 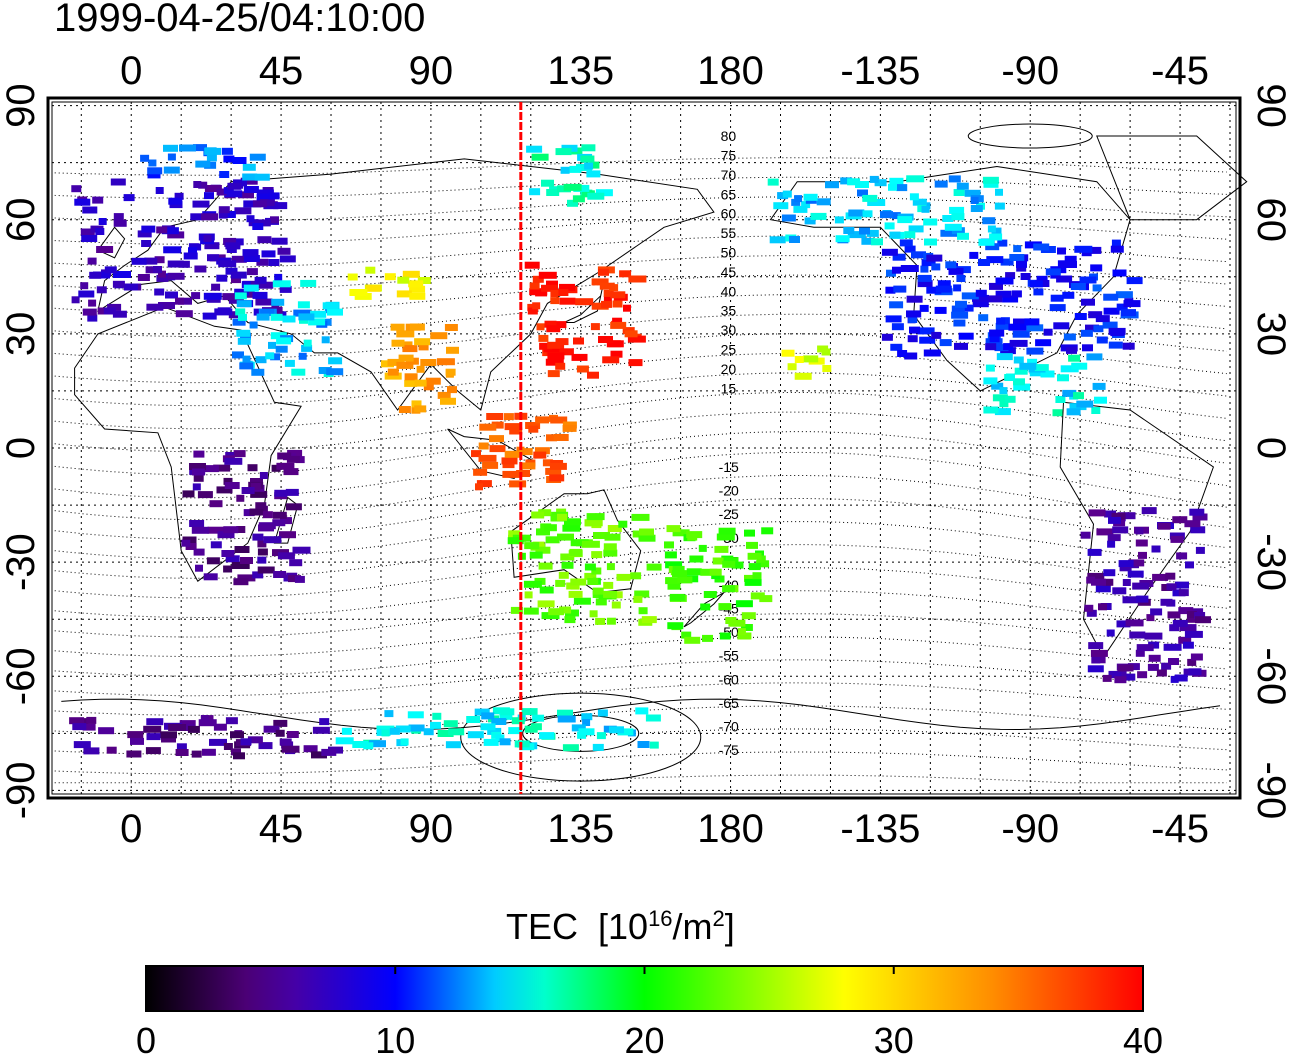 I want to click on right-latitude-tick-label: 60, so click(x=1270, y=219).